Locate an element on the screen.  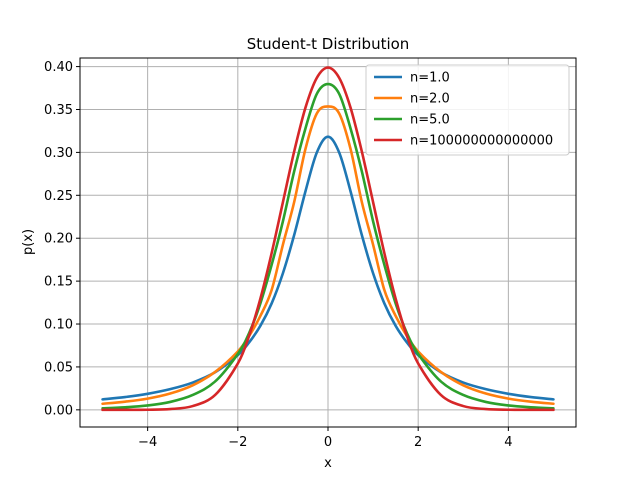
x-tick-label: 4 is located at coordinates (508, 442).